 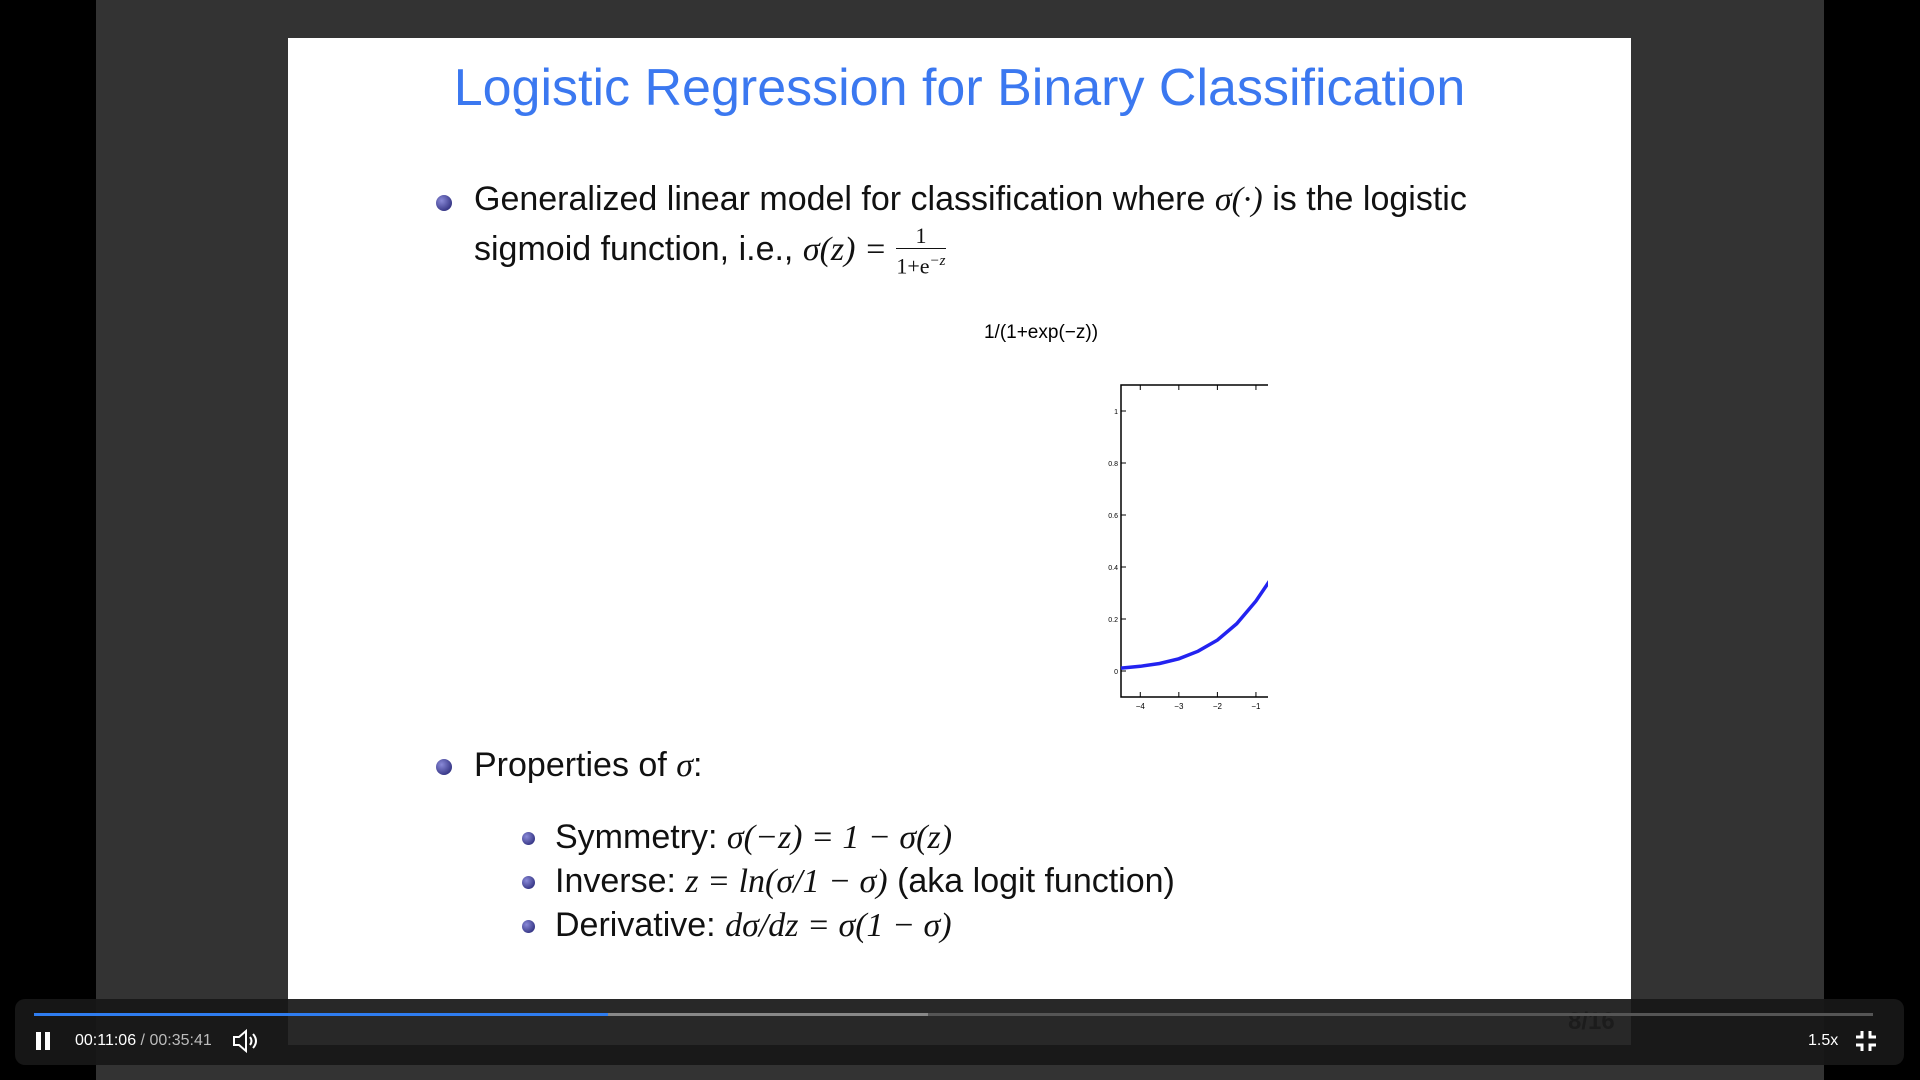 What do you see at coordinates (1194, 625) in the screenshot?
I see `sigmoid-curve` at bounding box center [1194, 625].